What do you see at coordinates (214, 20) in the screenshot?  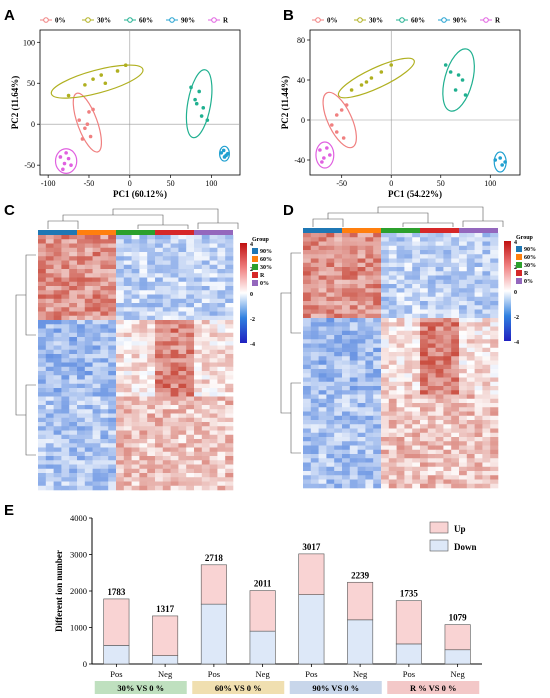 I see `legend-marker` at bounding box center [214, 20].